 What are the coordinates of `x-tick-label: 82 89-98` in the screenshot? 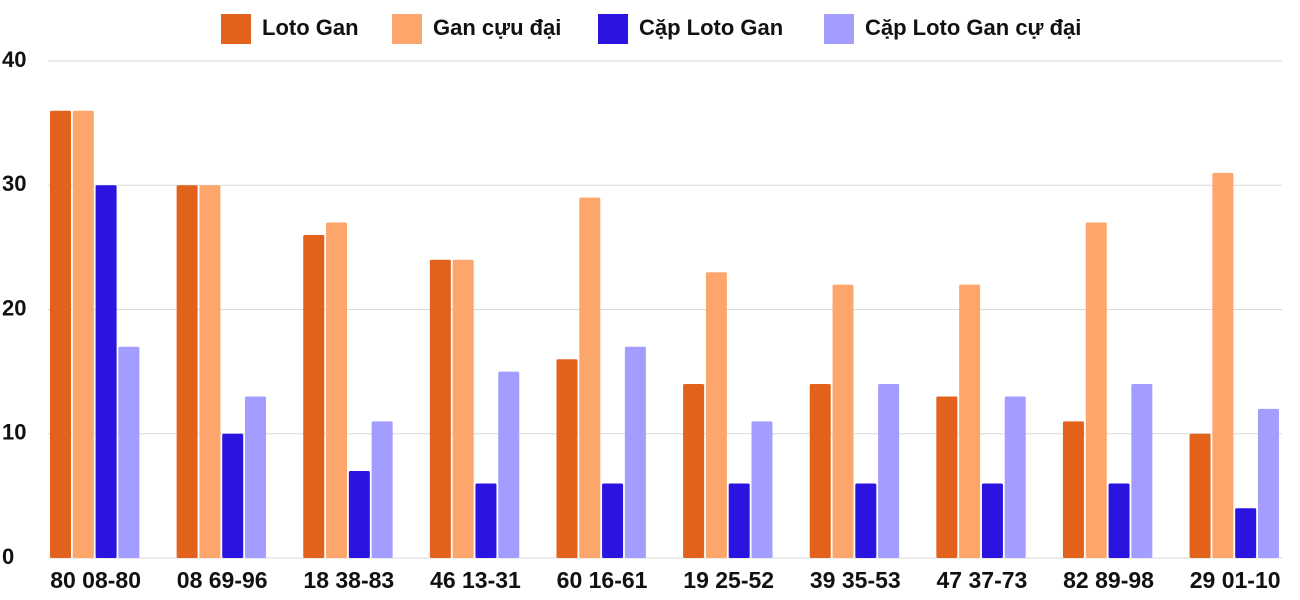 It's located at (1108, 580).